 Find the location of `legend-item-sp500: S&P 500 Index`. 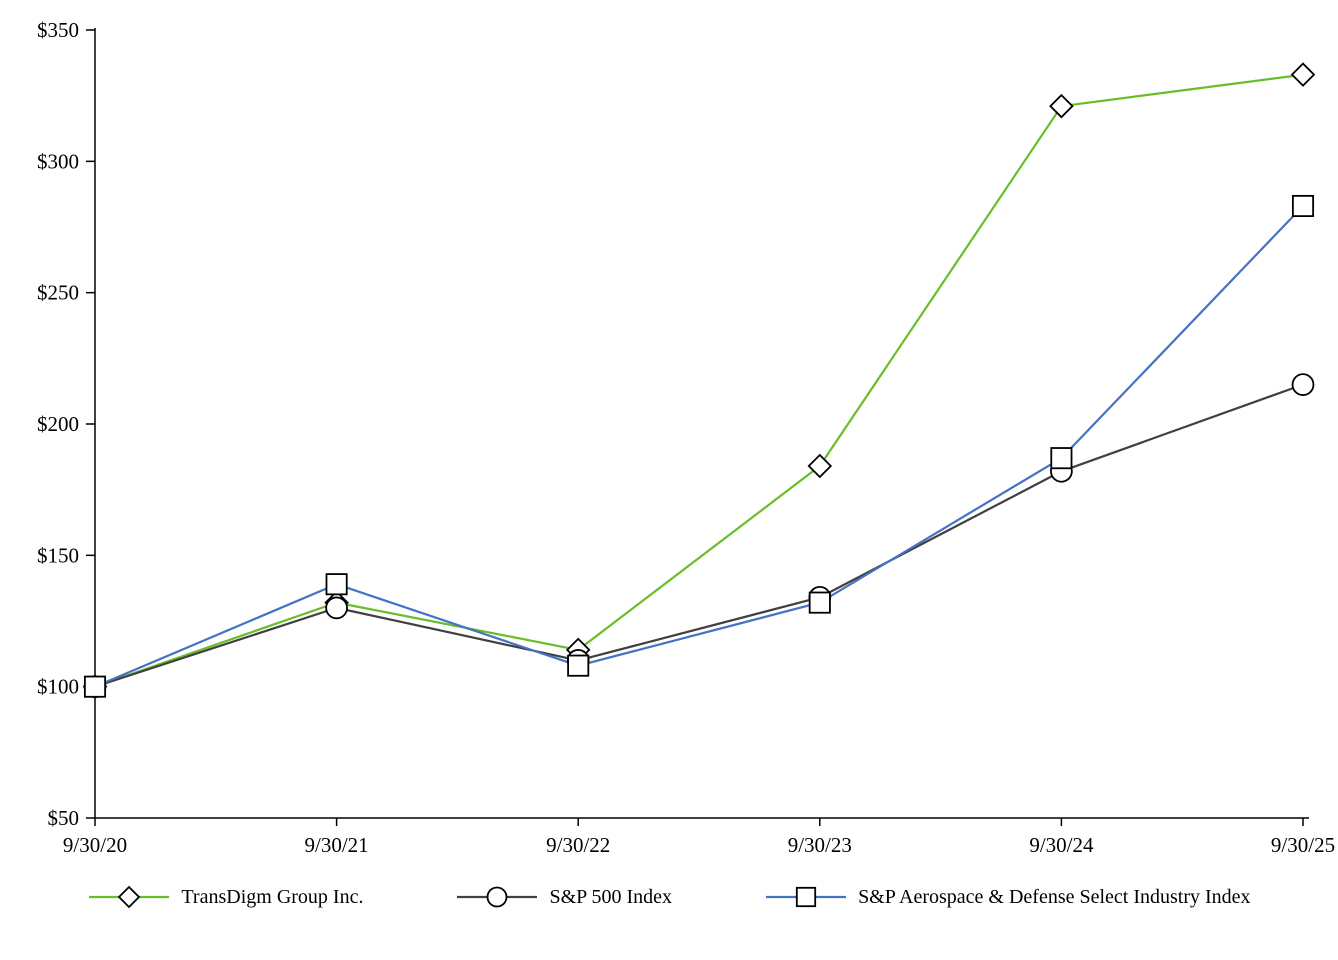

legend-item-sp500: S&P 500 Index is located at coordinates (563, 897).